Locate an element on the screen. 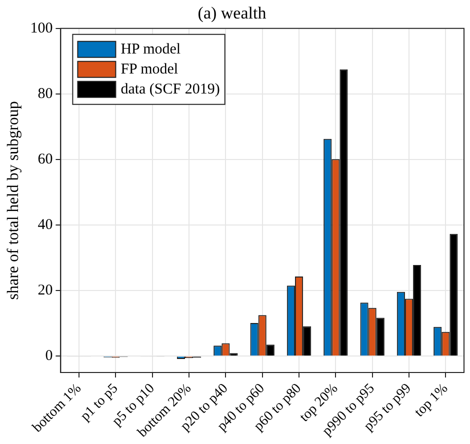  y-tick-label: 0 is located at coordinates (49, 356).